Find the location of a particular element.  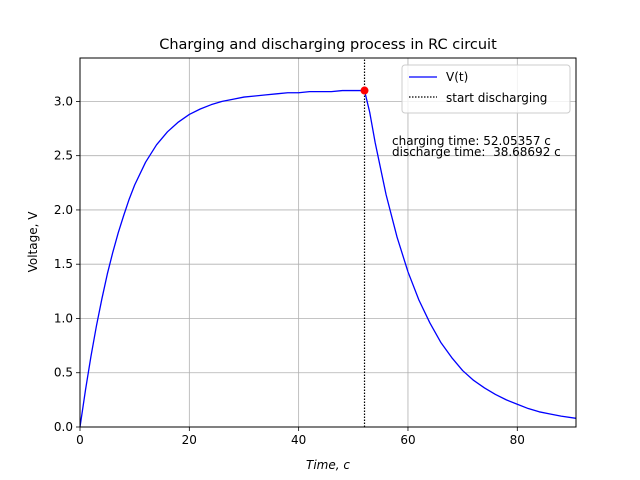

y-tick-label: 2.5 is located at coordinates (63, 156).